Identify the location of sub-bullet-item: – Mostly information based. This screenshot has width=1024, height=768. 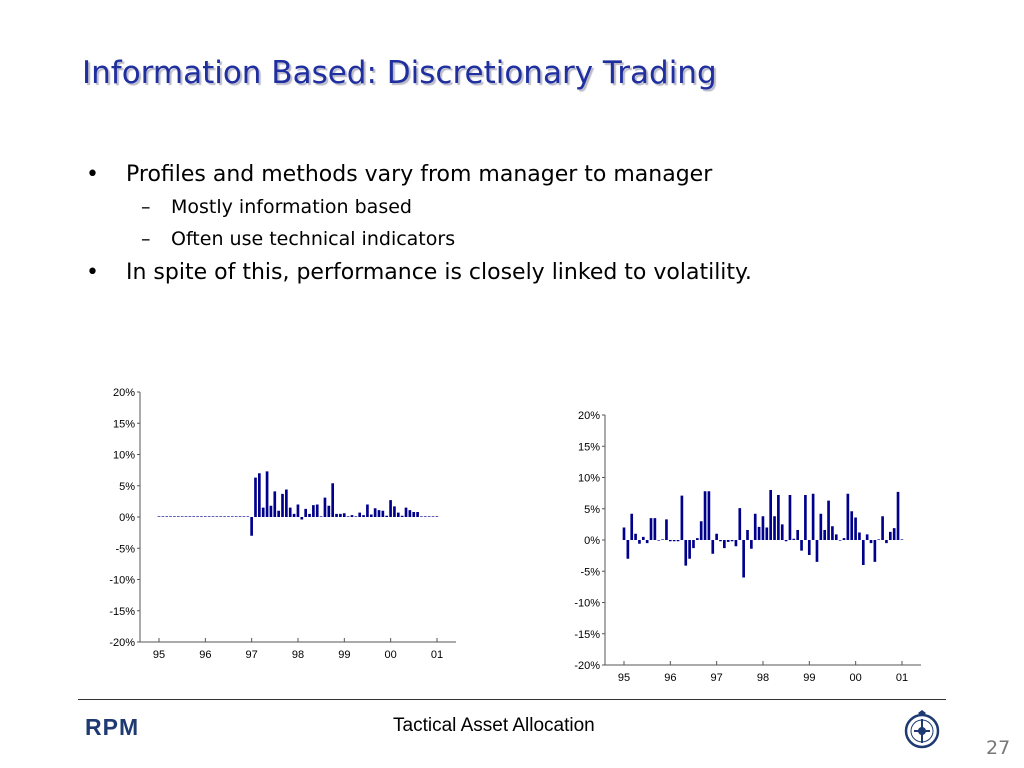
(536, 207).